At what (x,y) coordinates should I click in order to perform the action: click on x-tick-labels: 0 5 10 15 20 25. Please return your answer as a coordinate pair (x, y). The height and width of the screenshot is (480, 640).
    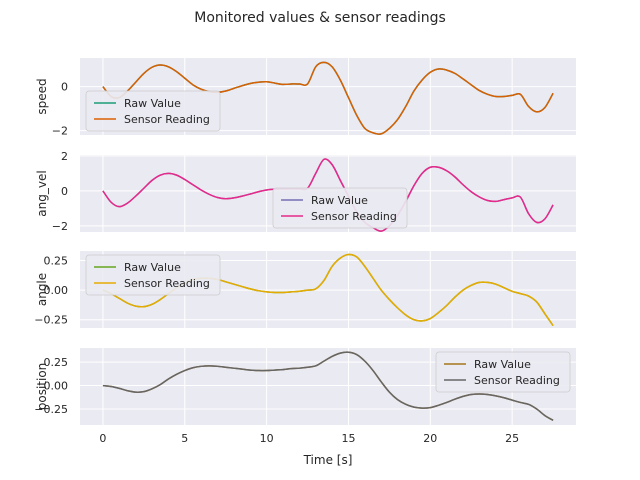
    Looking at the image, I should click on (309, 438).